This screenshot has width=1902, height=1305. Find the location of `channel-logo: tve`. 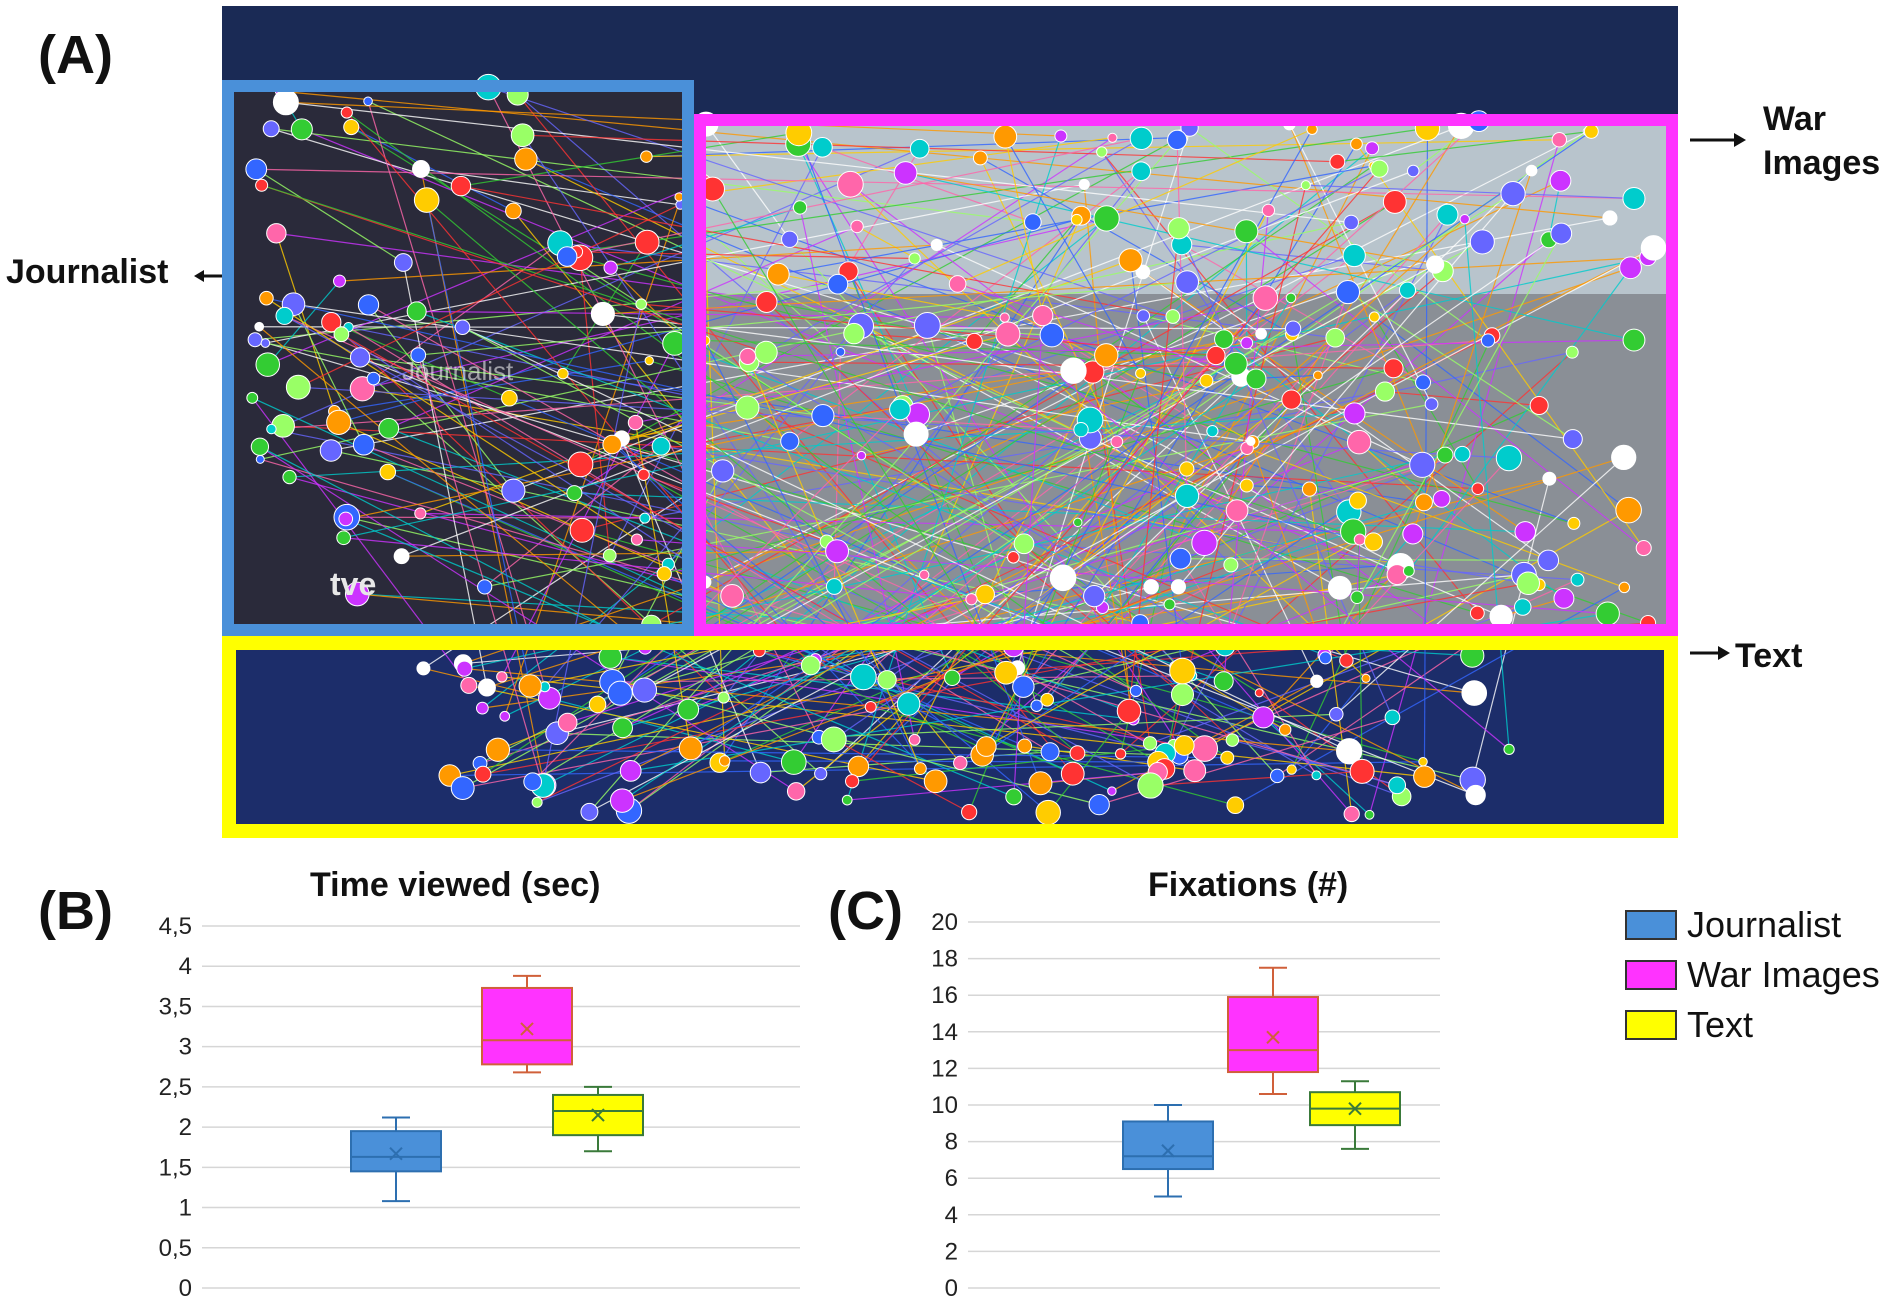

channel-logo: tve is located at coordinates (353, 584).